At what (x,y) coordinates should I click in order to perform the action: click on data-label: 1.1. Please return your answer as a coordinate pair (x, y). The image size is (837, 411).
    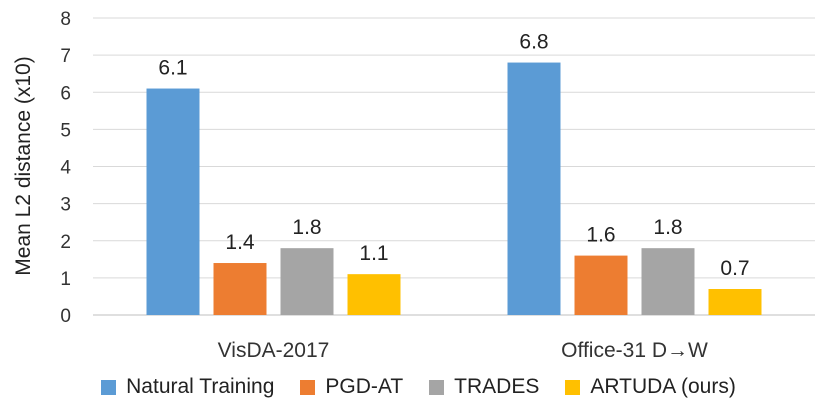
    Looking at the image, I should click on (373, 253).